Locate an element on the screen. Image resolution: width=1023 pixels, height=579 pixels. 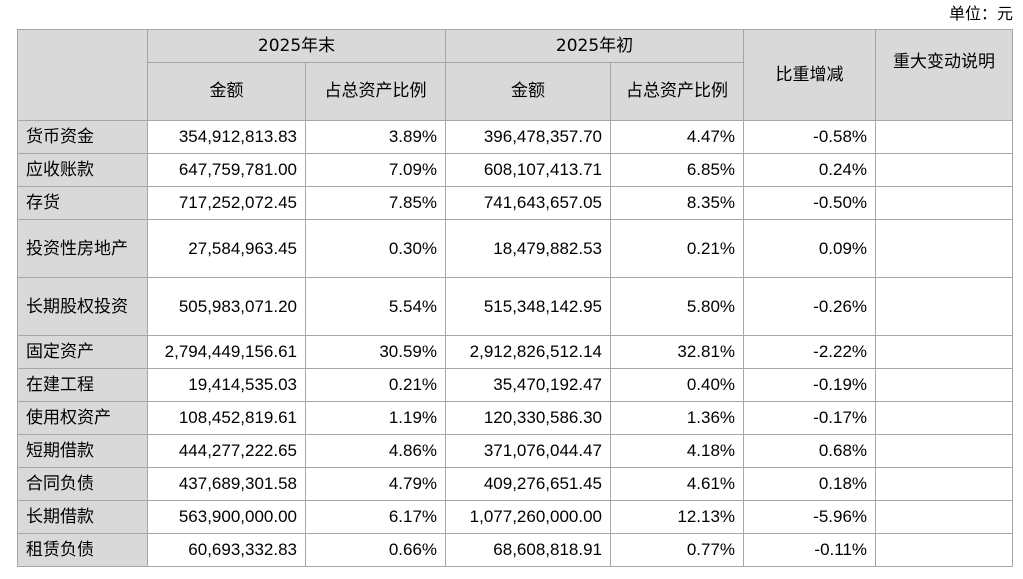
cell-end-amount: 505,983,071.20 is located at coordinates (226, 306).